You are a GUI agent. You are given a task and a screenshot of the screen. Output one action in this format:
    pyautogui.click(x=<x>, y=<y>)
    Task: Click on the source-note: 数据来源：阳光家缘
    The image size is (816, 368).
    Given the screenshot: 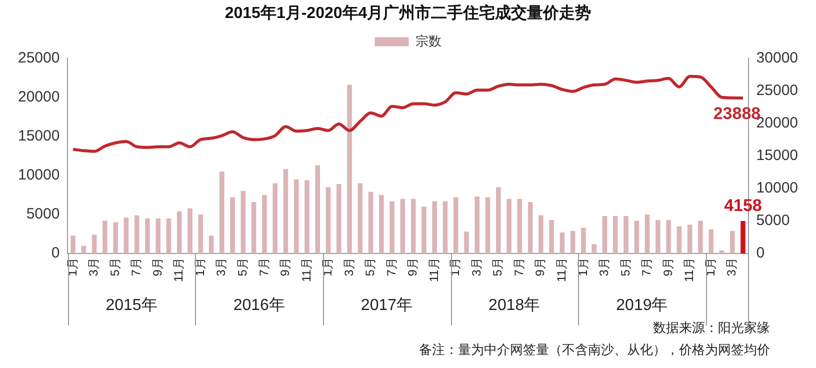 What is the action you would take?
    pyautogui.click(x=711, y=327)
    